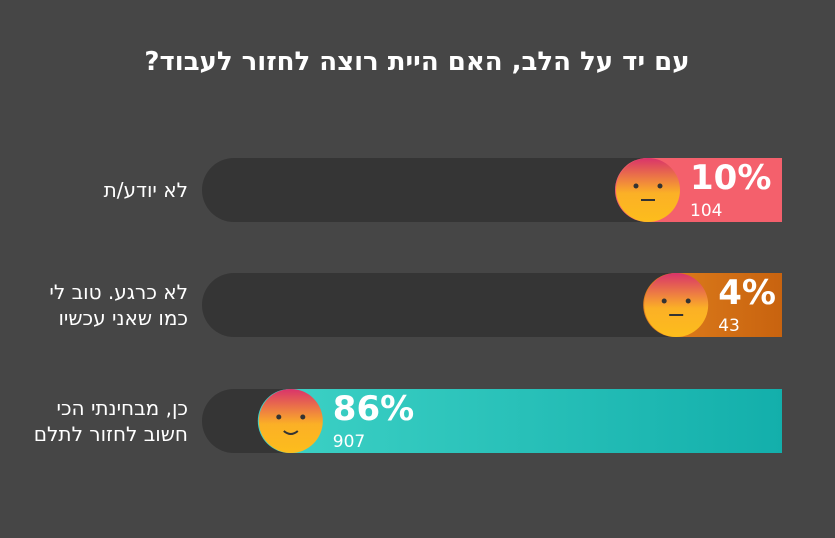 The image size is (835, 538). Describe the element at coordinates (729, 326) in the screenshot. I see `count-label: 43` at that location.